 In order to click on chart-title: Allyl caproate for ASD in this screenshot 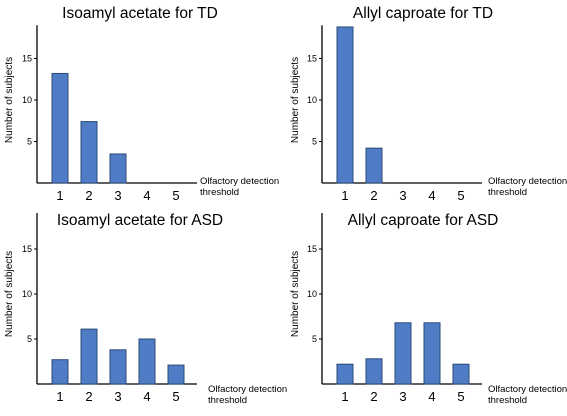, I will do `click(423, 220)`.